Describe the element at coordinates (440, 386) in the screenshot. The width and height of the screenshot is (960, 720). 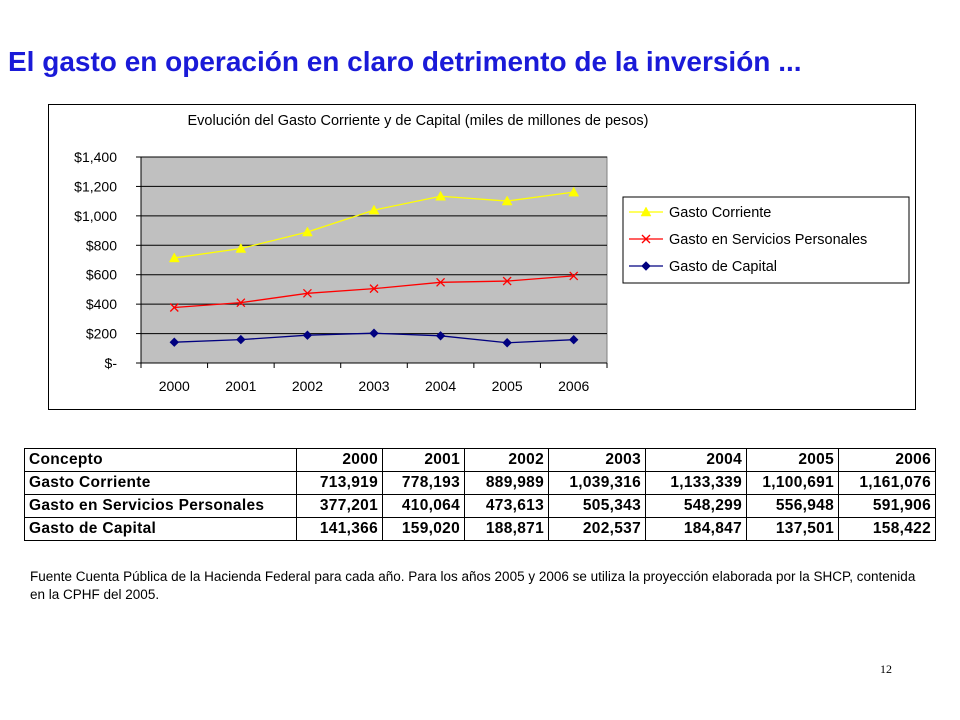
I see `x-tick-label: 2004` at that location.